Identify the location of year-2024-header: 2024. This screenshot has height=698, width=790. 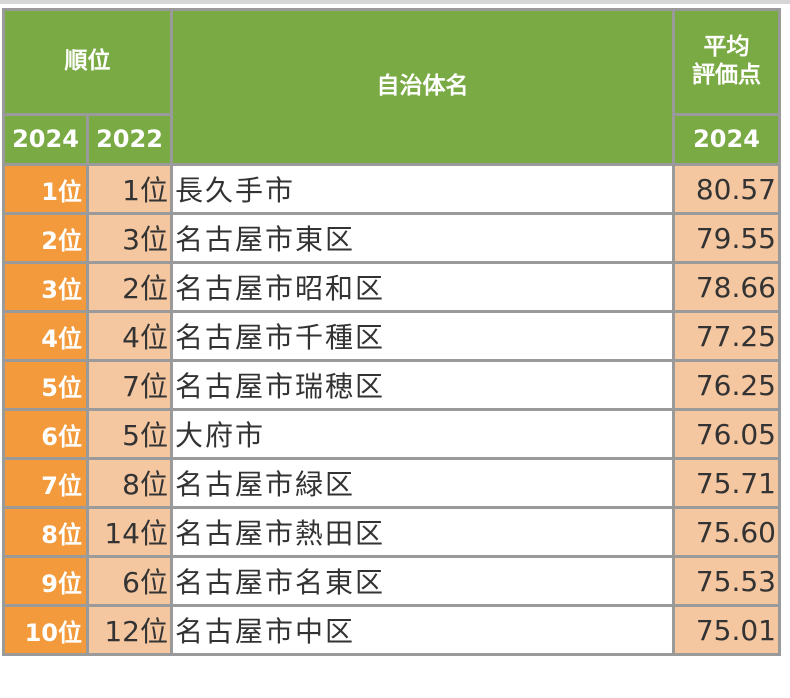
(45, 139).